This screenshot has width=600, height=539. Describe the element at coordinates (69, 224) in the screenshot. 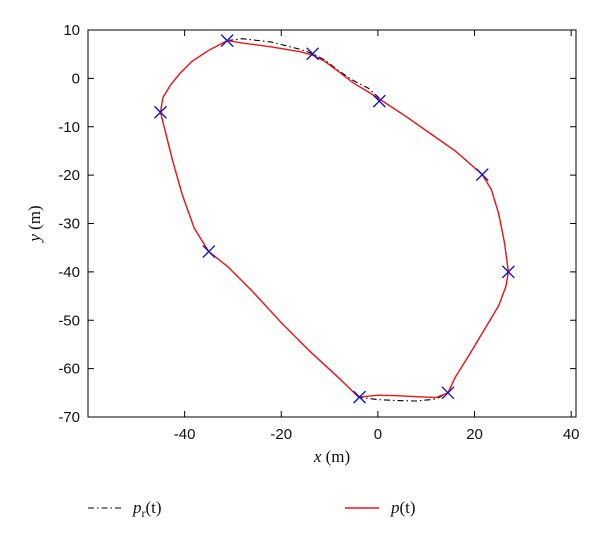

I see `y-tick-label: -30` at that location.